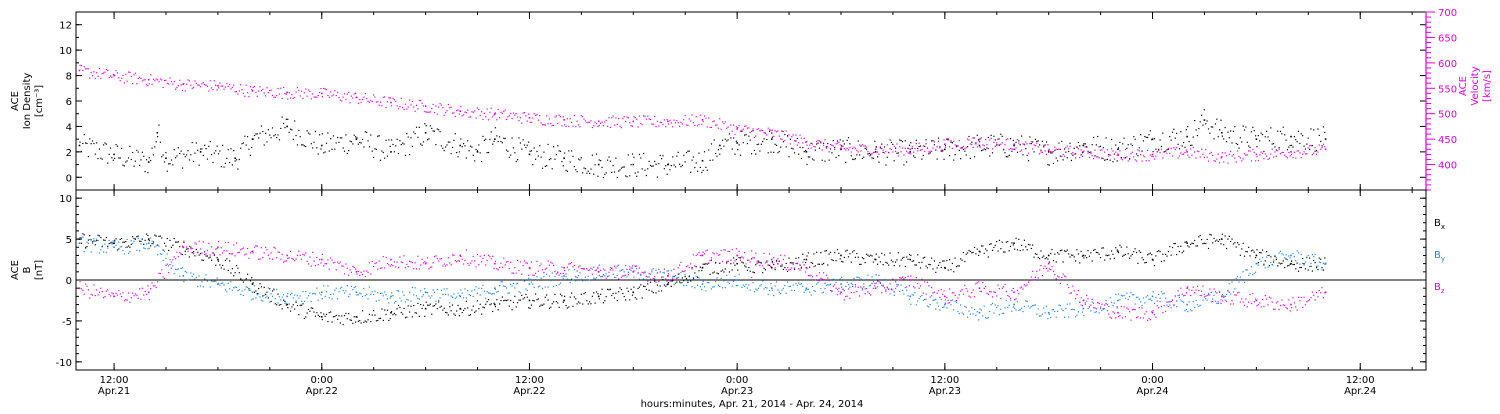 This screenshot has height=414, width=1500. What do you see at coordinates (69, 102) in the screenshot?
I see `density-tick-label: 6` at bounding box center [69, 102].